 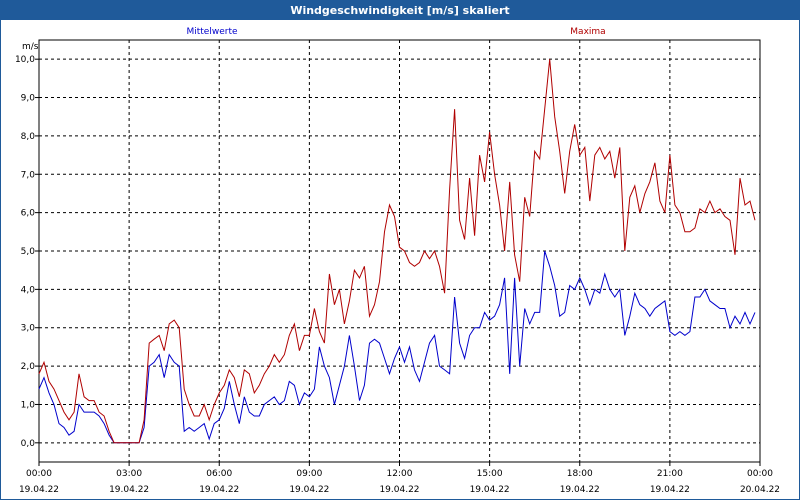 I want to click on y-tick-label: 2,0, so click(x=28, y=367).